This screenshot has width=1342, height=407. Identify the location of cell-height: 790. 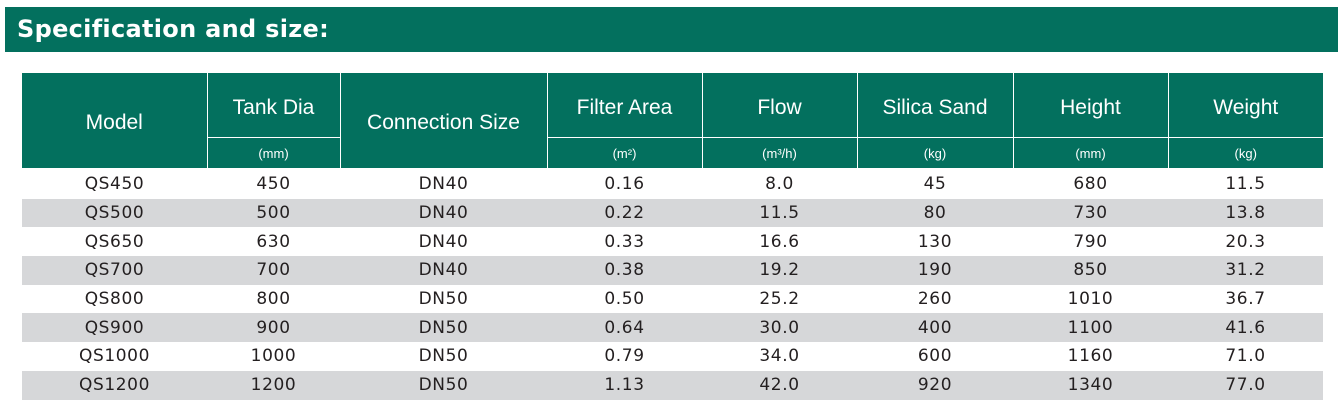
(1090, 241).